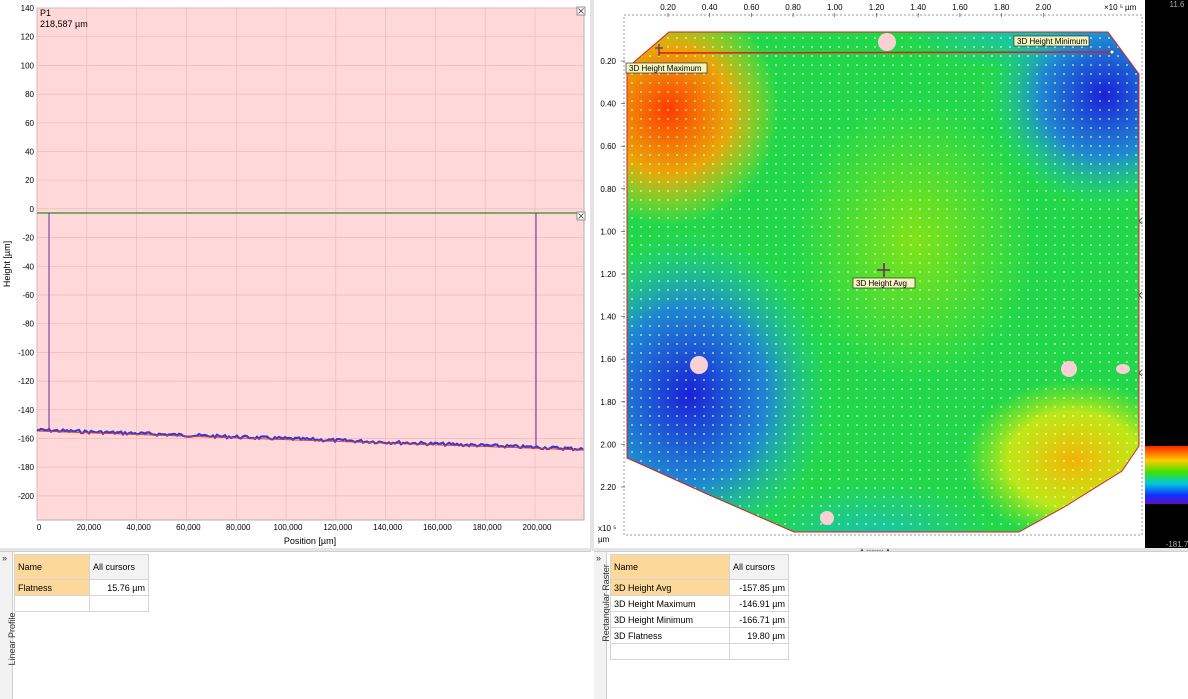  I want to click on y-tick-label: 2.00, so click(608, 444).